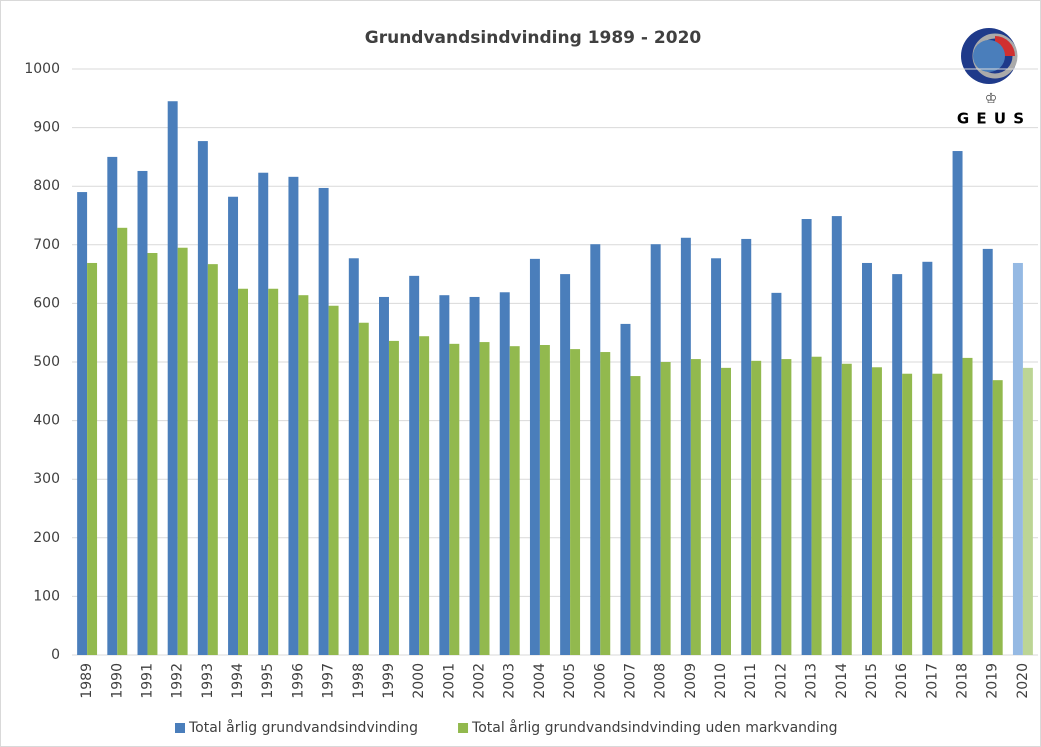 The width and height of the screenshot is (1041, 747). I want to click on logo-text: G E U S, so click(991, 119).